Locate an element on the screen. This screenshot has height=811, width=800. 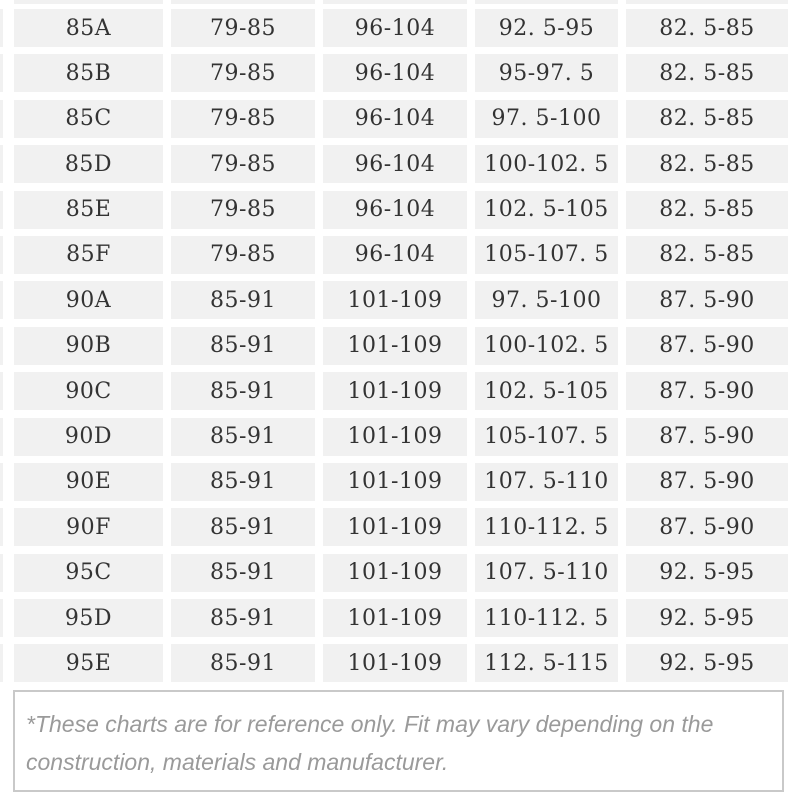
size-cell: 90A is located at coordinates (88, 300).